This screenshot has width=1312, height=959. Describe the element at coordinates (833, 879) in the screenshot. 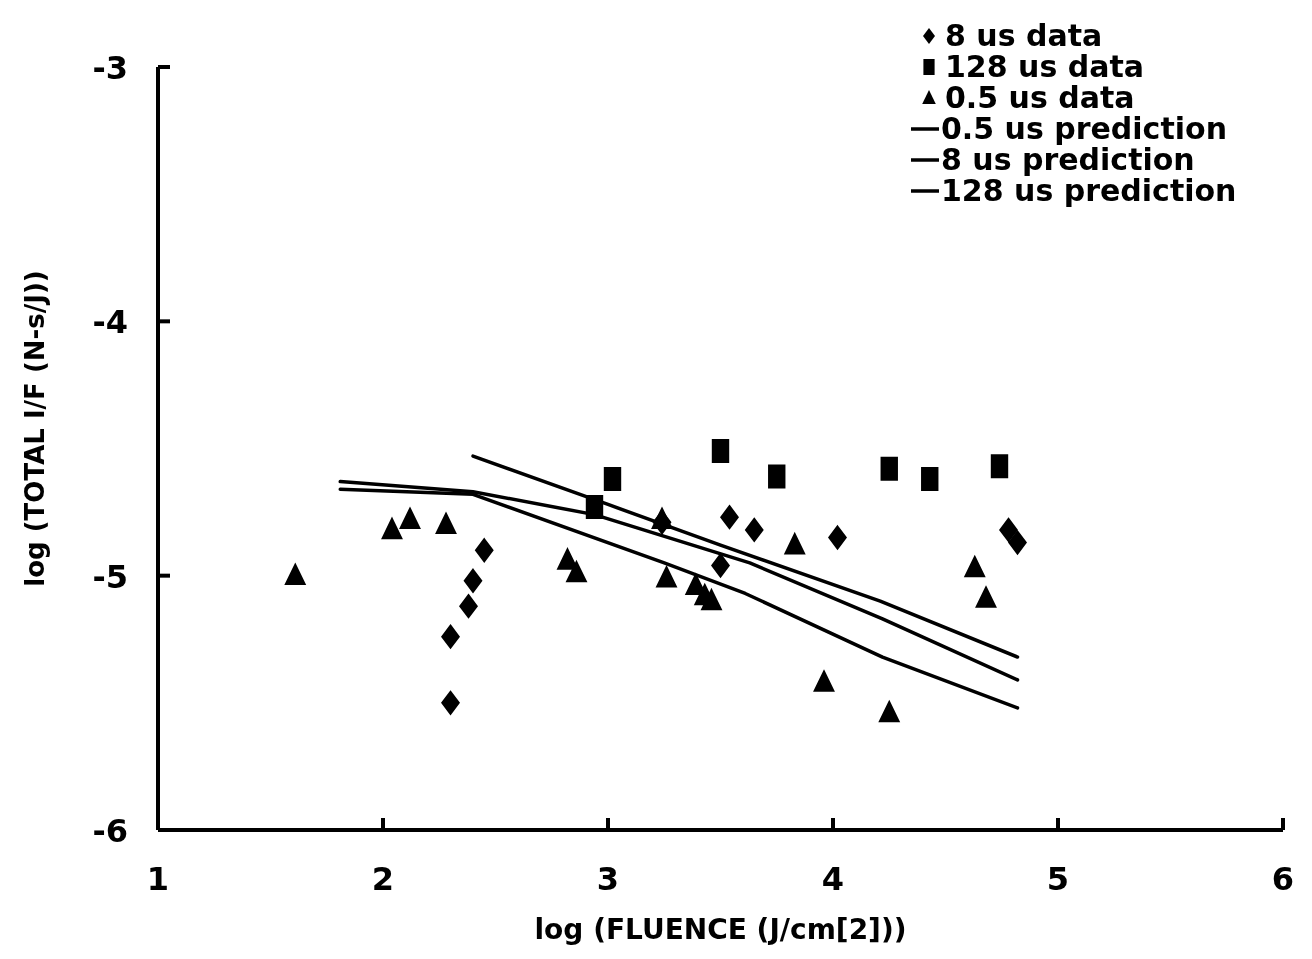

I see `x-tick-label: 4` at that location.